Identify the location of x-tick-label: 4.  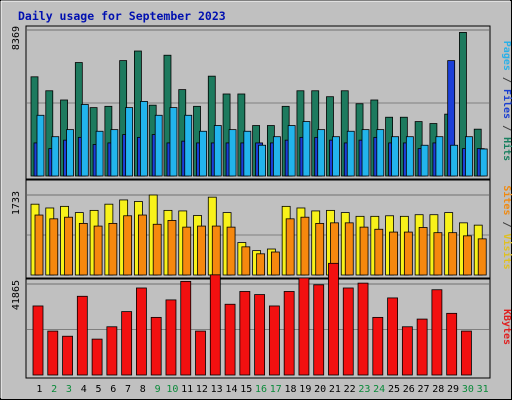
(84, 389).